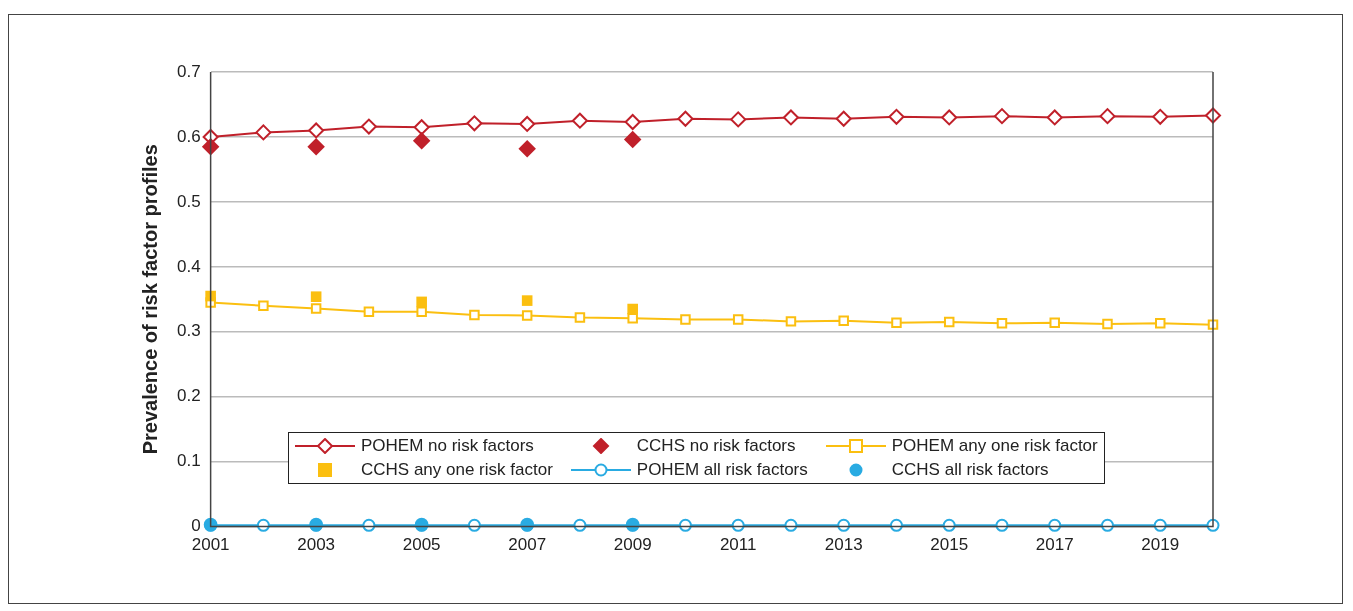  What do you see at coordinates (1160, 545) in the screenshot?
I see `x-tick-label: 2019` at bounding box center [1160, 545].